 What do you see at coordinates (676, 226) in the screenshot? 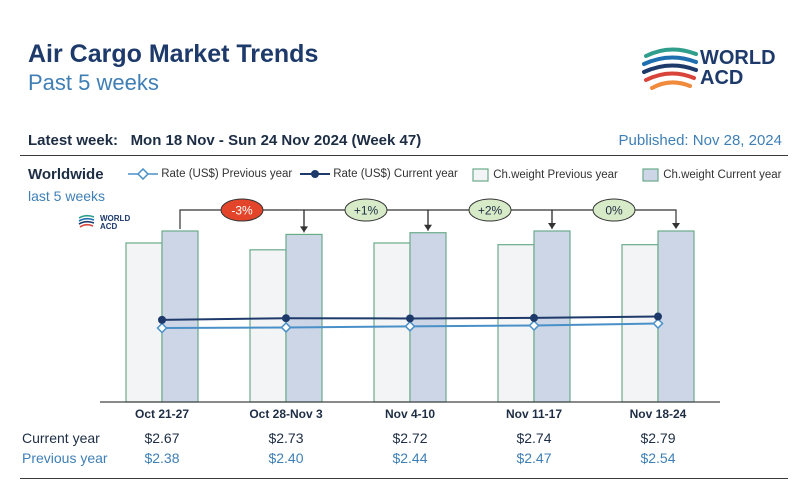
I see `arrow-down-icon` at bounding box center [676, 226].